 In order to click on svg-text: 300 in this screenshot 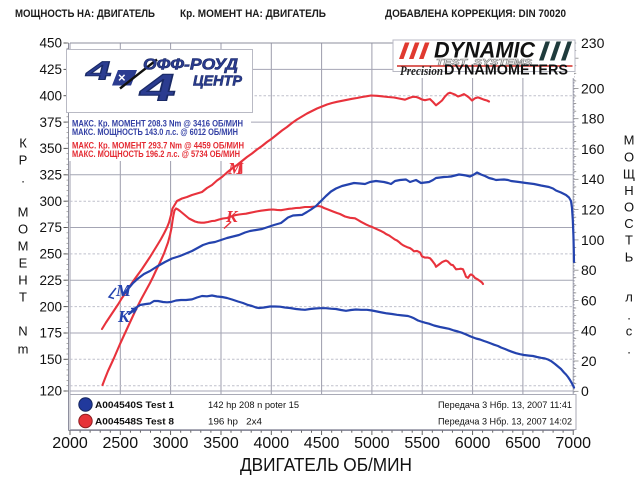, I will do `click(50, 201)`.